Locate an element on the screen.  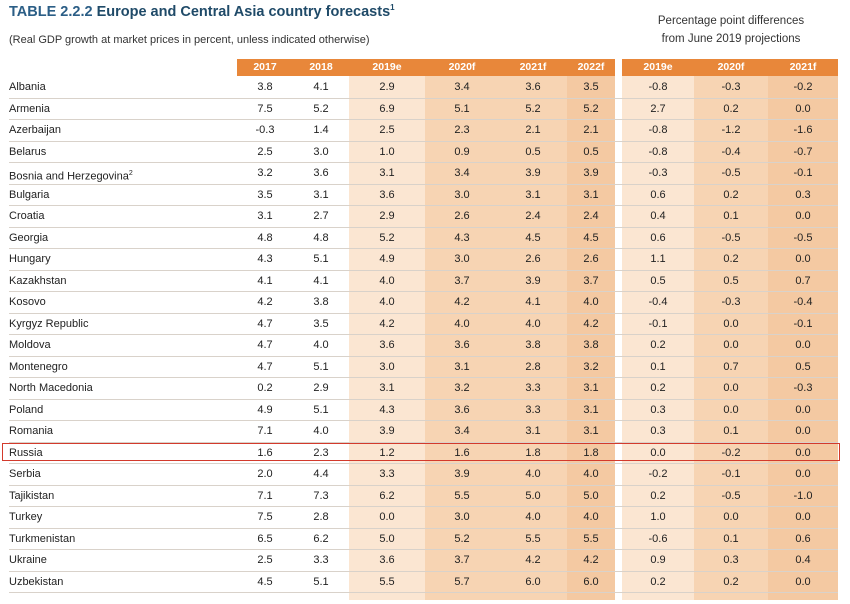
country-name-text: Uzbekistan is located at coordinates (36, 581).